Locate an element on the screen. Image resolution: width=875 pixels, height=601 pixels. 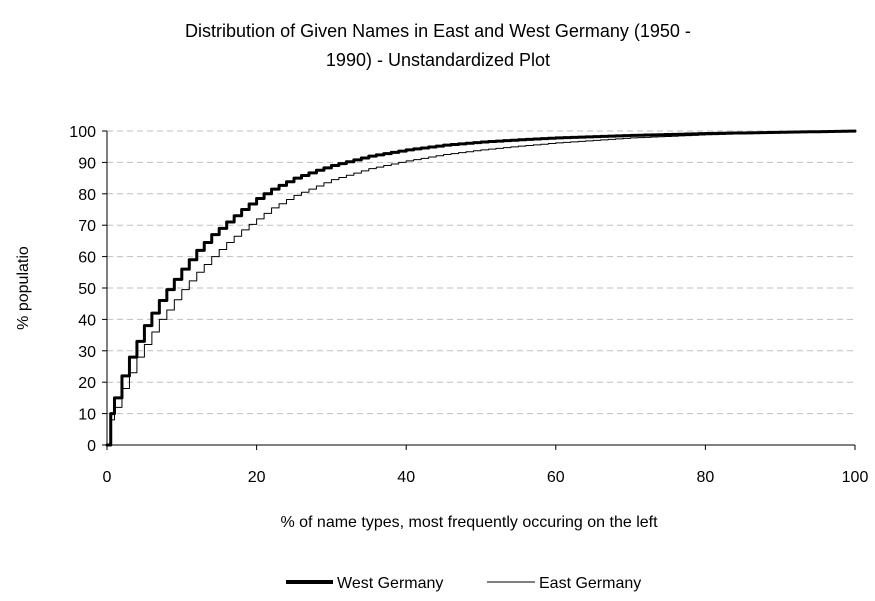
x-tick-label: 20 is located at coordinates (257, 477).